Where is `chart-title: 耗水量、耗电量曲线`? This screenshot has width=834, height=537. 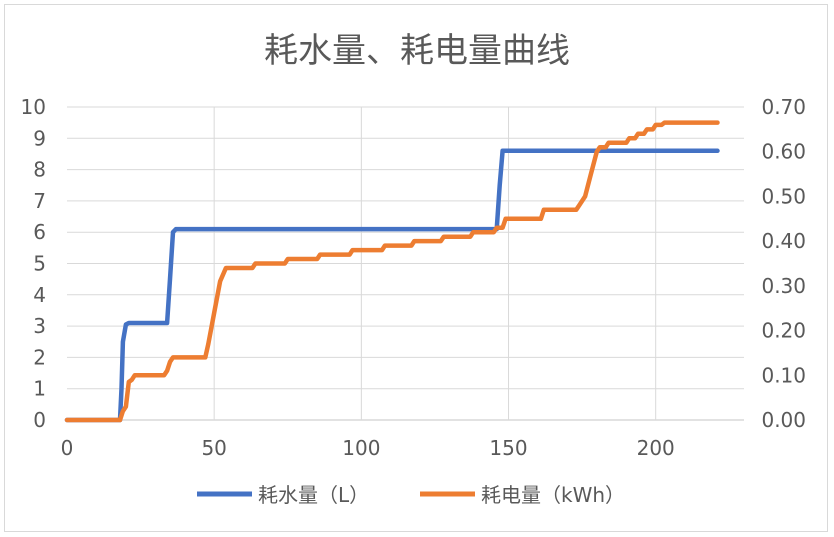
chart-title: 耗水量、耗电量曲线 is located at coordinates (417, 51).